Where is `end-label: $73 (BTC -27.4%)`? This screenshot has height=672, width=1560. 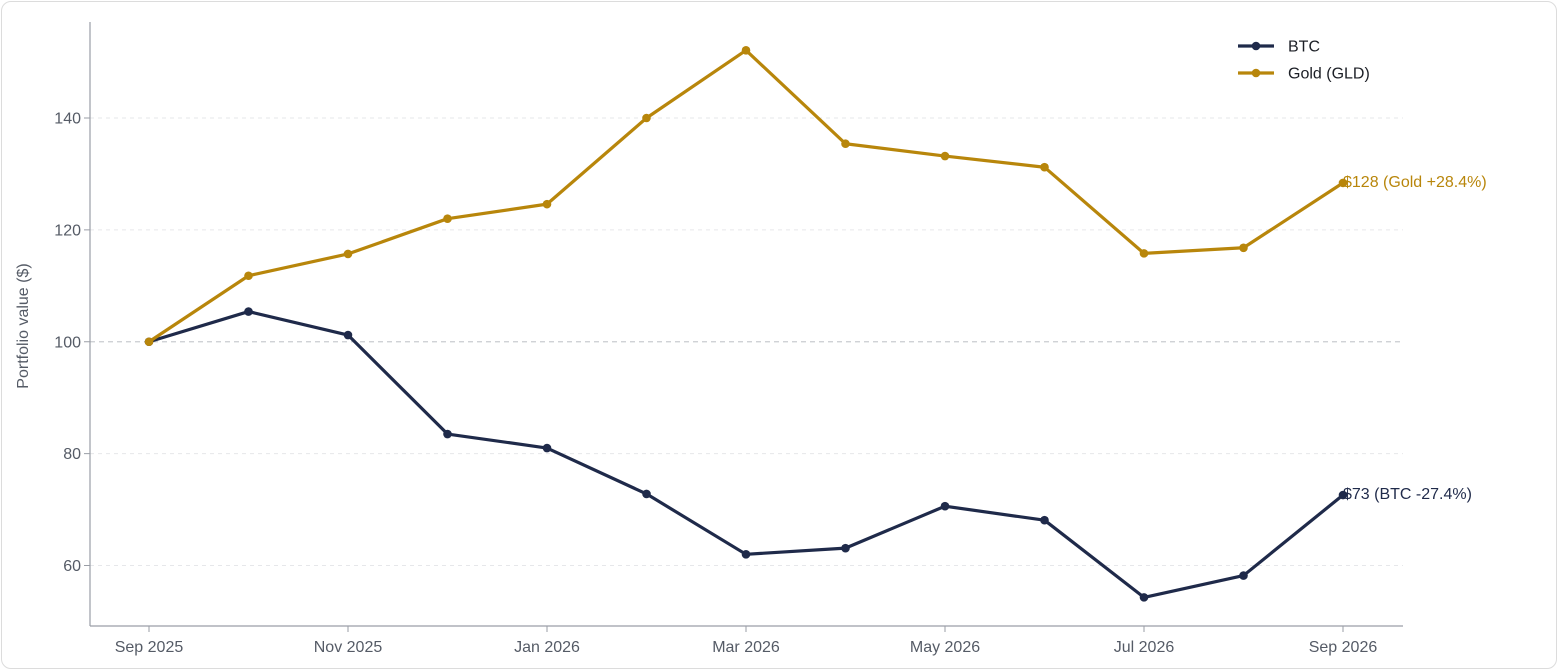
end-label: $73 (BTC -27.4%) is located at coordinates (1407, 494).